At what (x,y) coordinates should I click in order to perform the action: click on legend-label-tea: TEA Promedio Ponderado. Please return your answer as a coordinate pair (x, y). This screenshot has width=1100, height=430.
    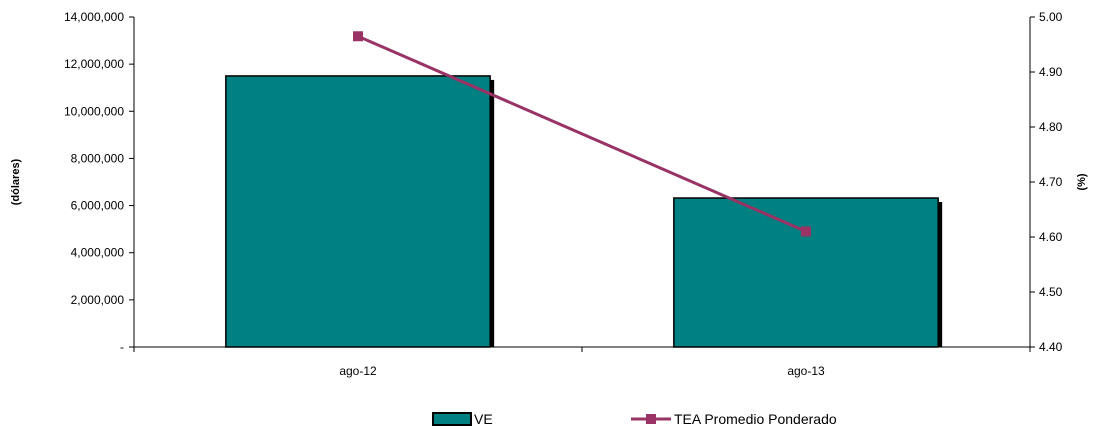
    Looking at the image, I should click on (755, 419).